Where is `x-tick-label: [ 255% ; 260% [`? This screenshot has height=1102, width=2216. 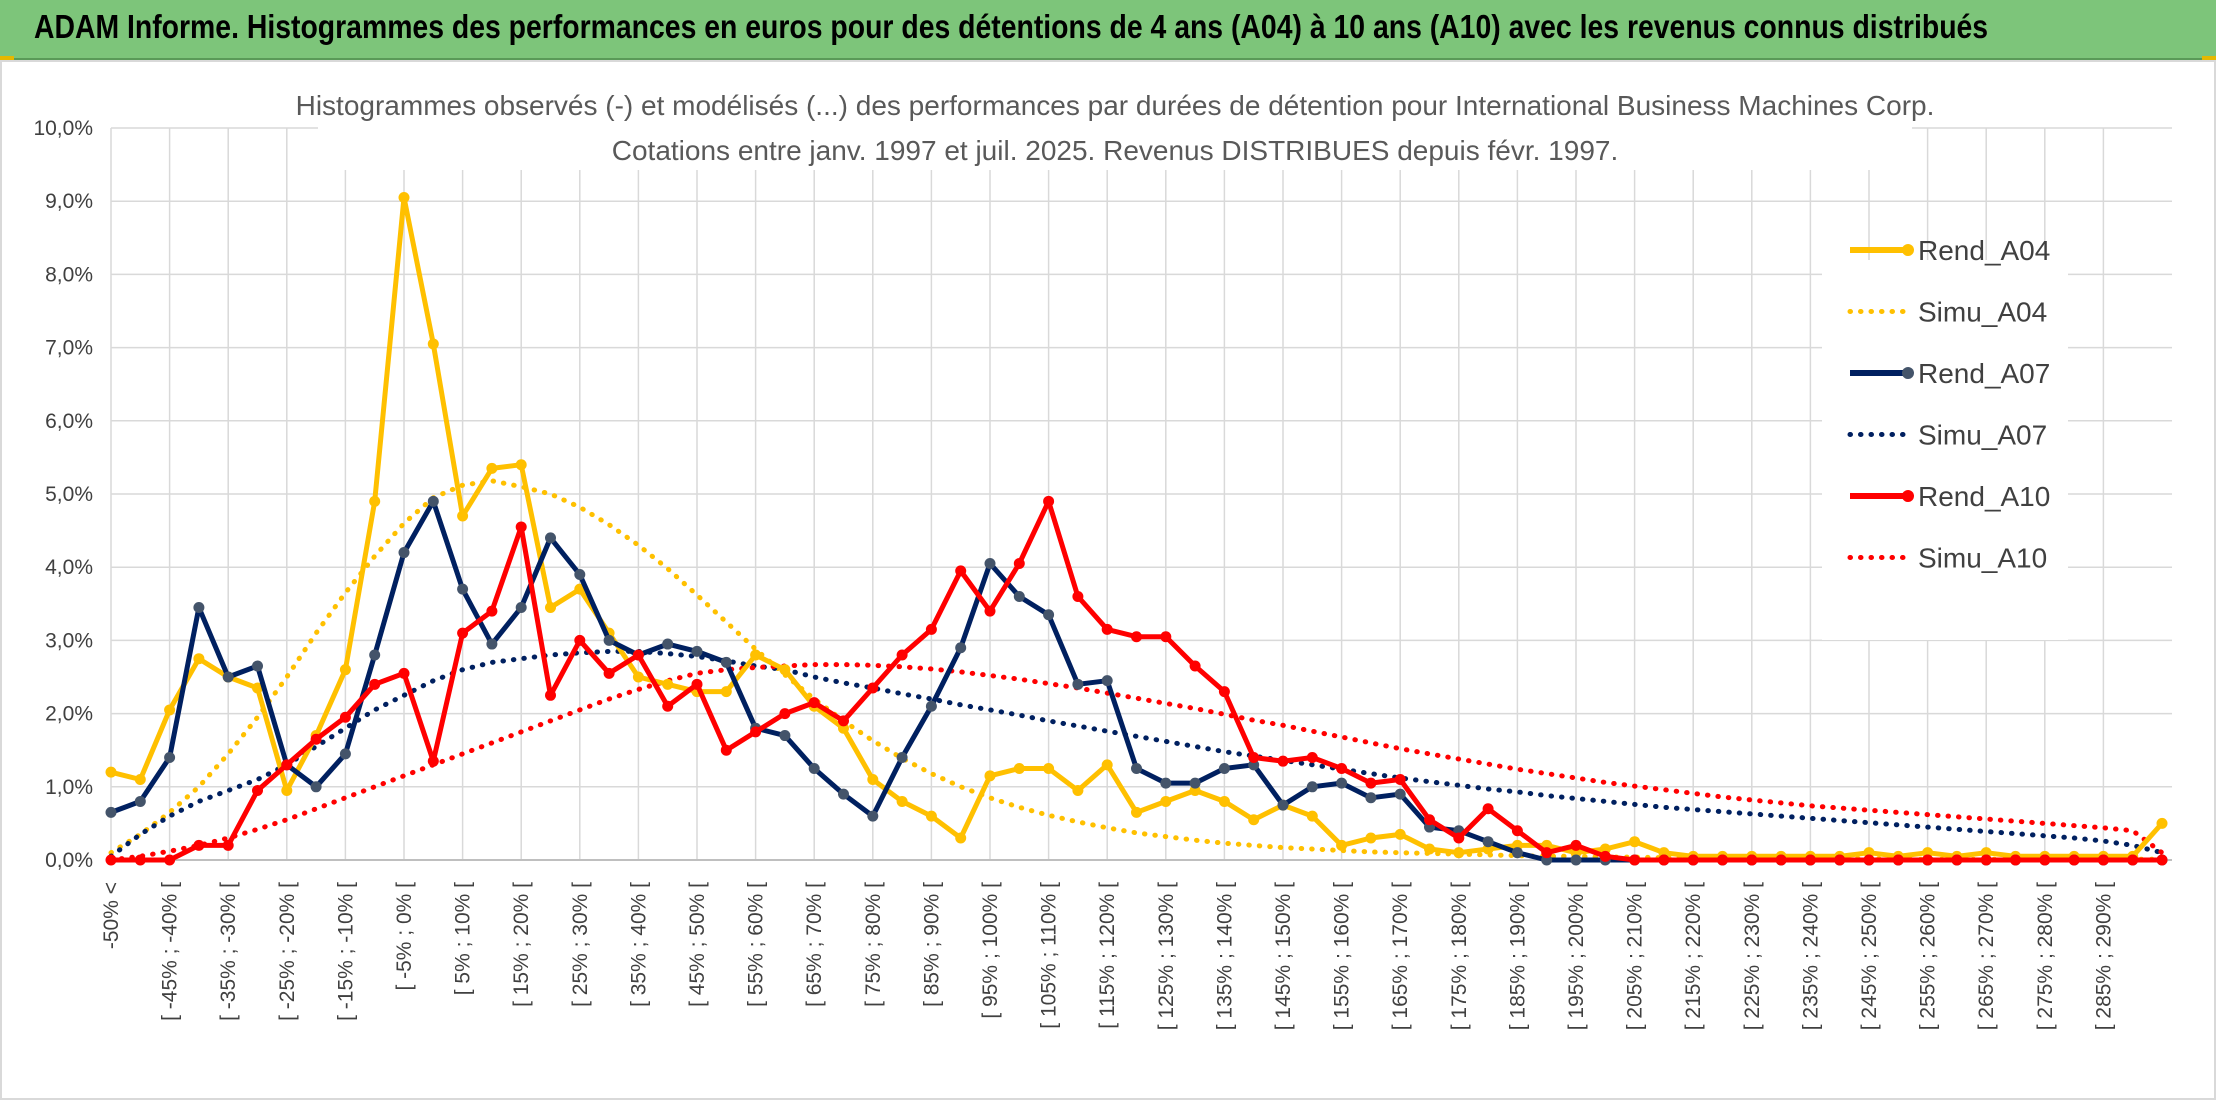 x-tick-label: [ 255% ; 260% [ is located at coordinates (1928, 956).